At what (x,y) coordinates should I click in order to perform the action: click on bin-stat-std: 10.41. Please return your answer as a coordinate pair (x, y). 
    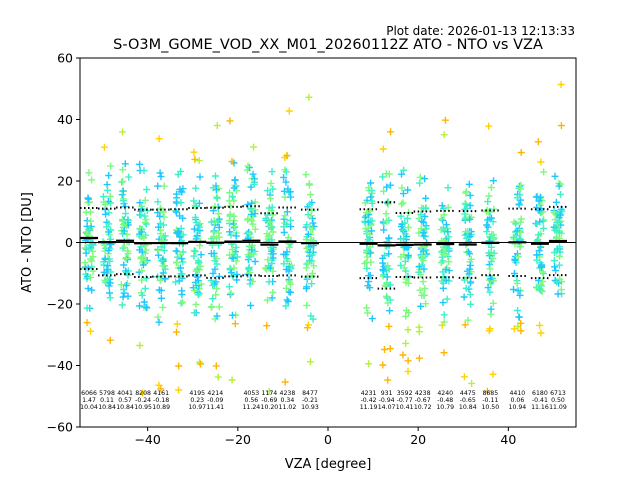
    Looking at the image, I should click on (405, 407).